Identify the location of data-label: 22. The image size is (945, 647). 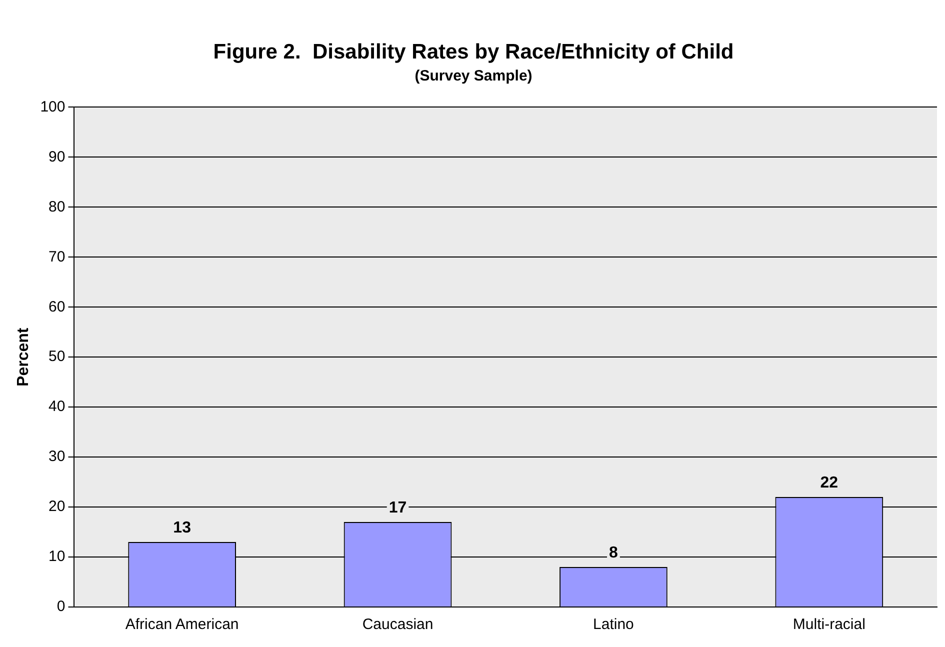
(829, 483).